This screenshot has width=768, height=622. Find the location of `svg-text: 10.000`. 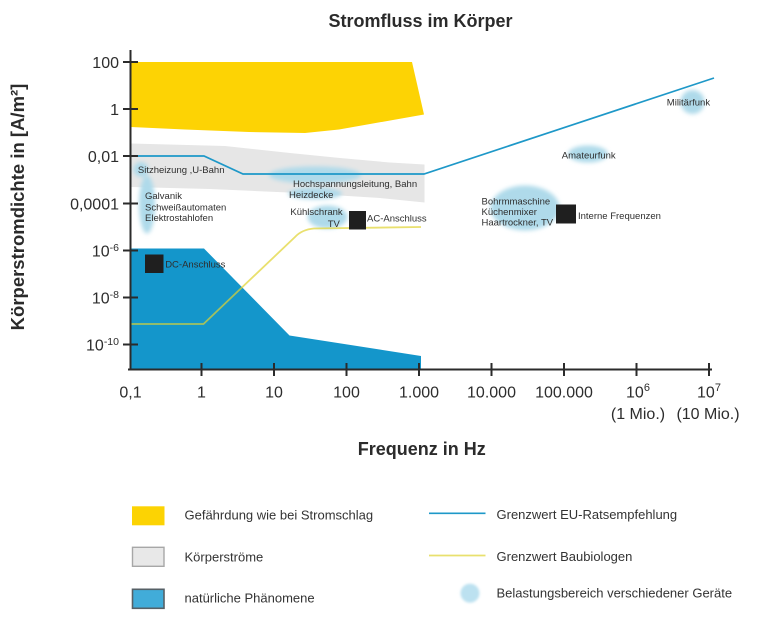

svg-text: 10.000 is located at coordinates (491, 393).